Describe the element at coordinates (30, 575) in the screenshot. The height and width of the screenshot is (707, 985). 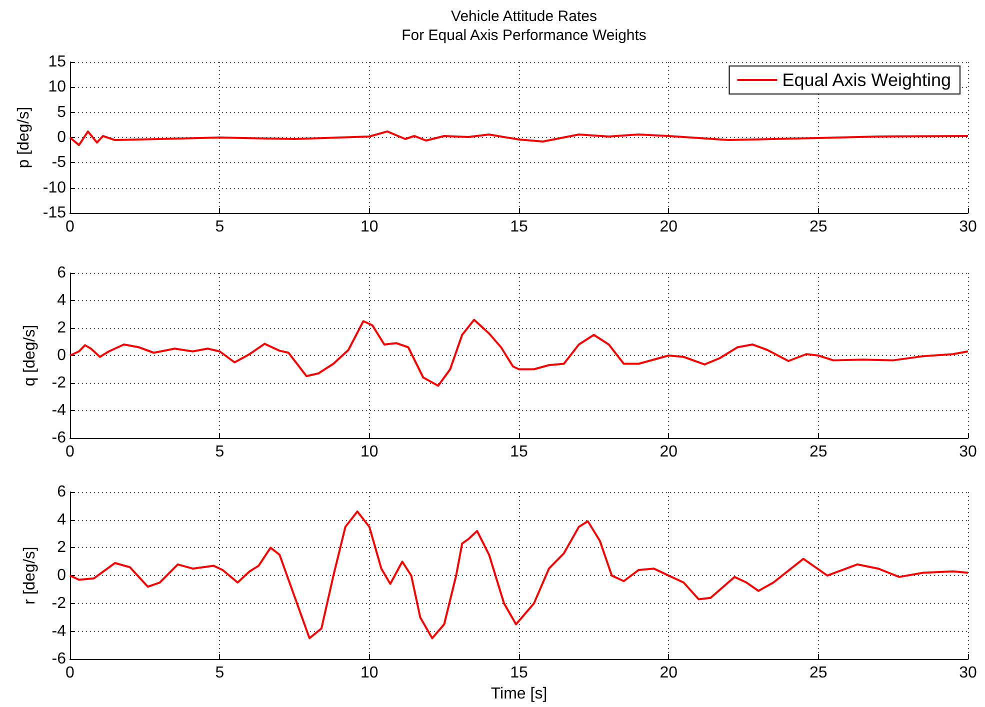
I see `y-axis-title: r [deg/s]` at that location.